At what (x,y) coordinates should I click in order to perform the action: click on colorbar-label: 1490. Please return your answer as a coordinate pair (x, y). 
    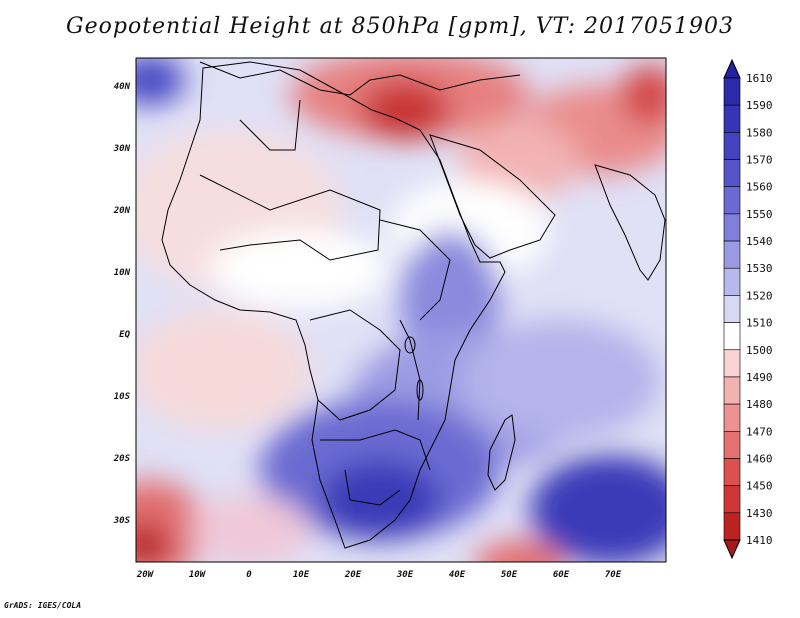
    Looking at the image, I should click on (759, 377).